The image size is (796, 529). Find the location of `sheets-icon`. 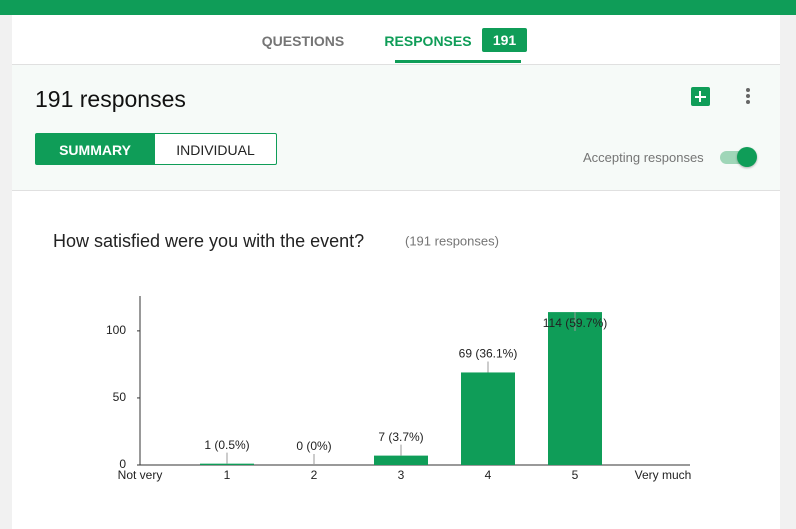

sheets-icon is located at coordinates (700, 96).